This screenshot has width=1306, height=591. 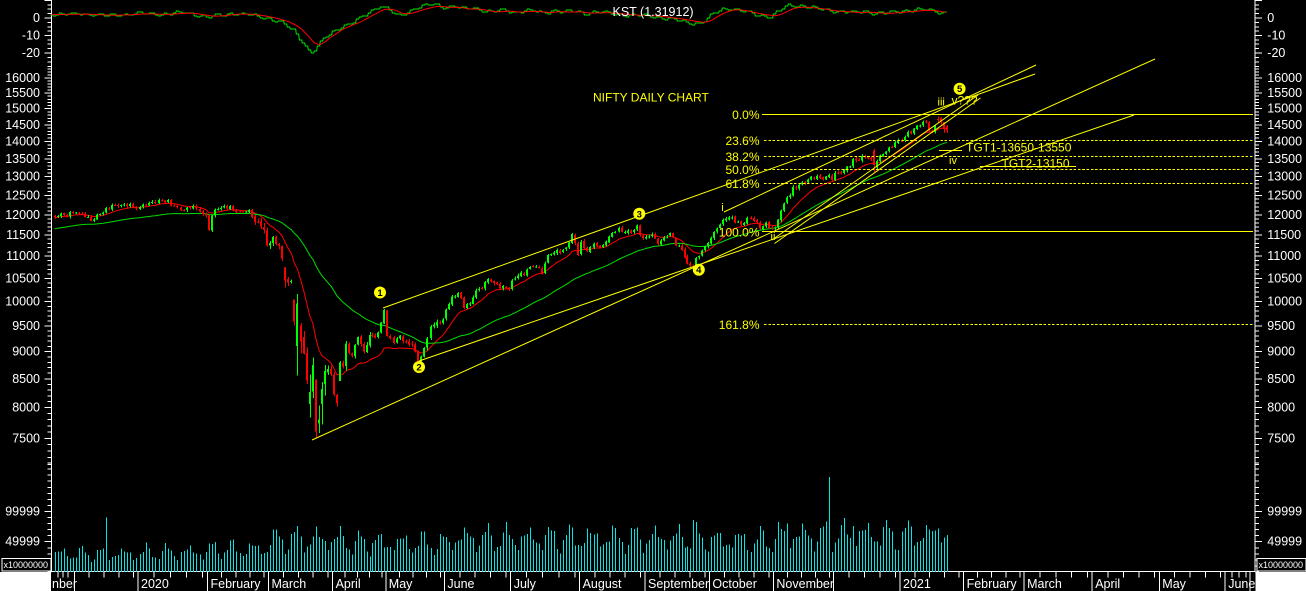 What do you see at coordinates (678, 584) in the screenshot?
I see `svg-text: September` at bounding box center [678, 584].